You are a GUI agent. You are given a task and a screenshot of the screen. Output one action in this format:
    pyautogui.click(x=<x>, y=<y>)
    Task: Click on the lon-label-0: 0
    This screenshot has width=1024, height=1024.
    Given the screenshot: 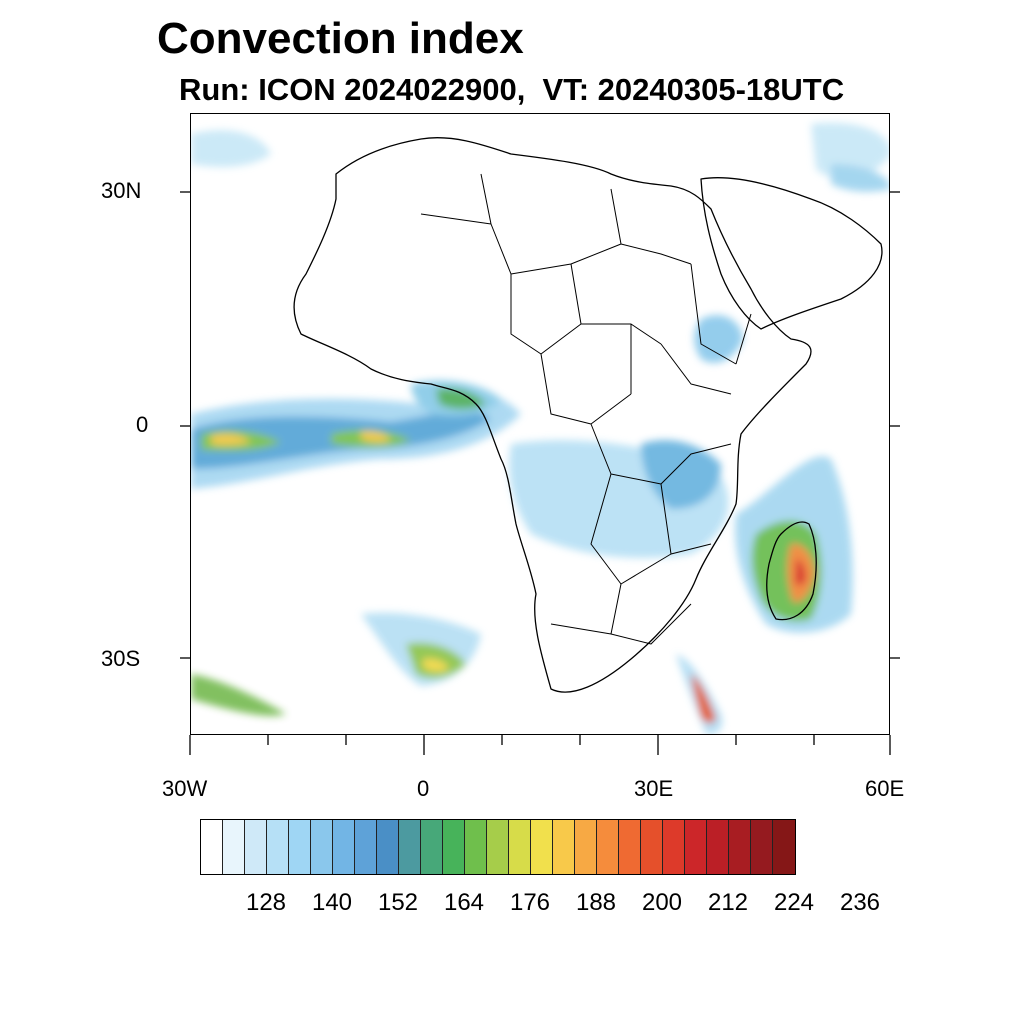 What is the action you would take?
    pyautogui.click(x=423, y=788)
    